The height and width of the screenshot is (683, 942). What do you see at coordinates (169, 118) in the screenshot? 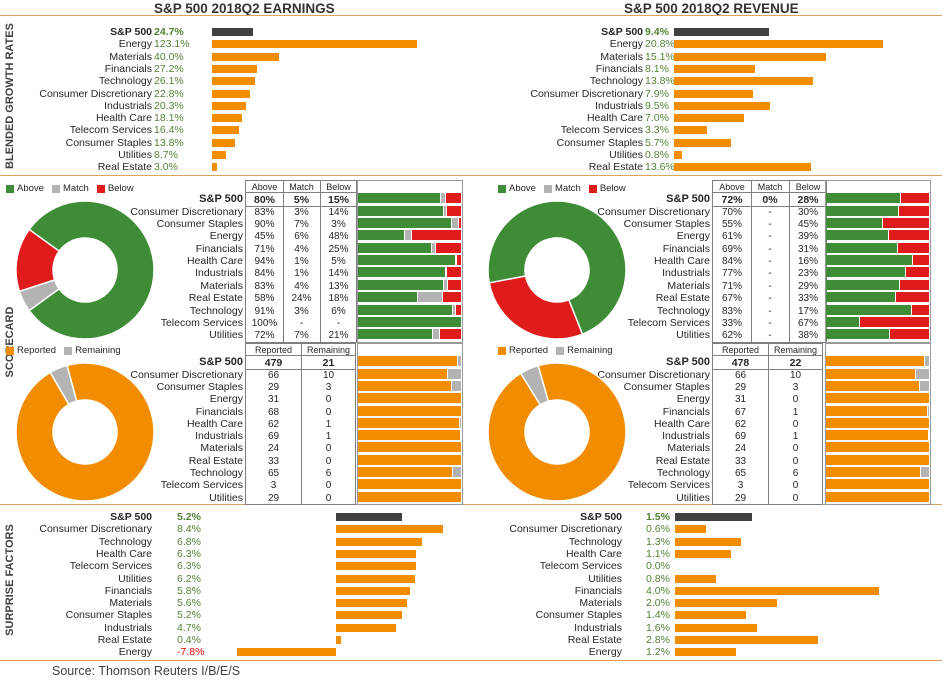
I see `earnings-growth-value-label: 18.1%` at bounding box center [169, 118].